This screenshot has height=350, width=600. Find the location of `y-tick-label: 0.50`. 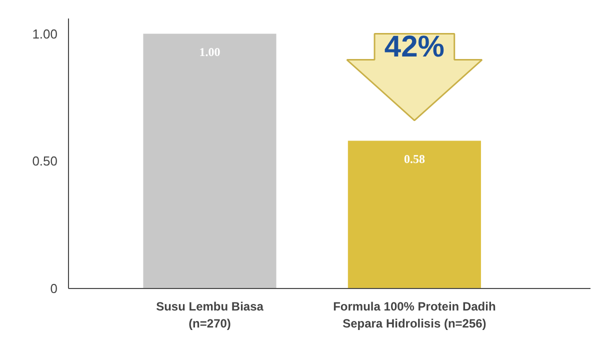

y-tick-label: 0.50 is located at coordinates (45, 161).